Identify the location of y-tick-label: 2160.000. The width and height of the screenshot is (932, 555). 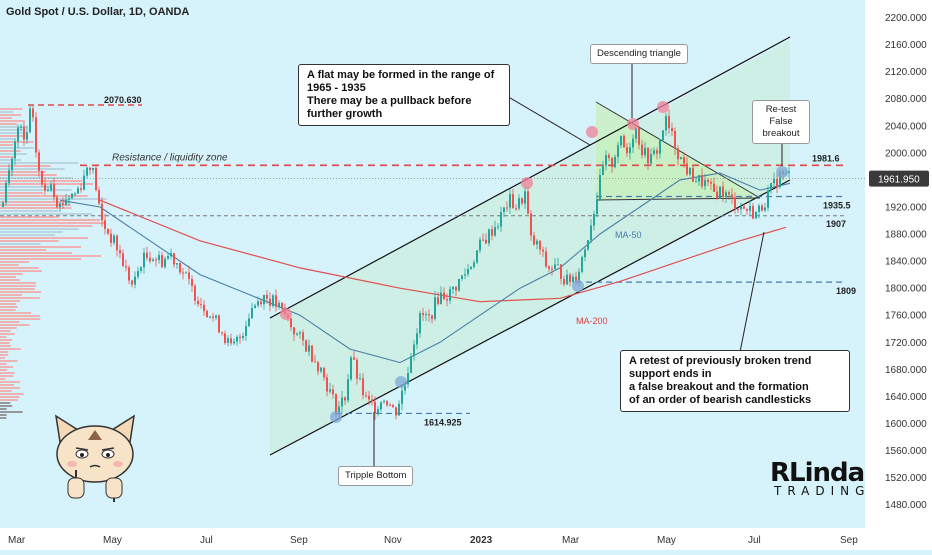
(906, 45).